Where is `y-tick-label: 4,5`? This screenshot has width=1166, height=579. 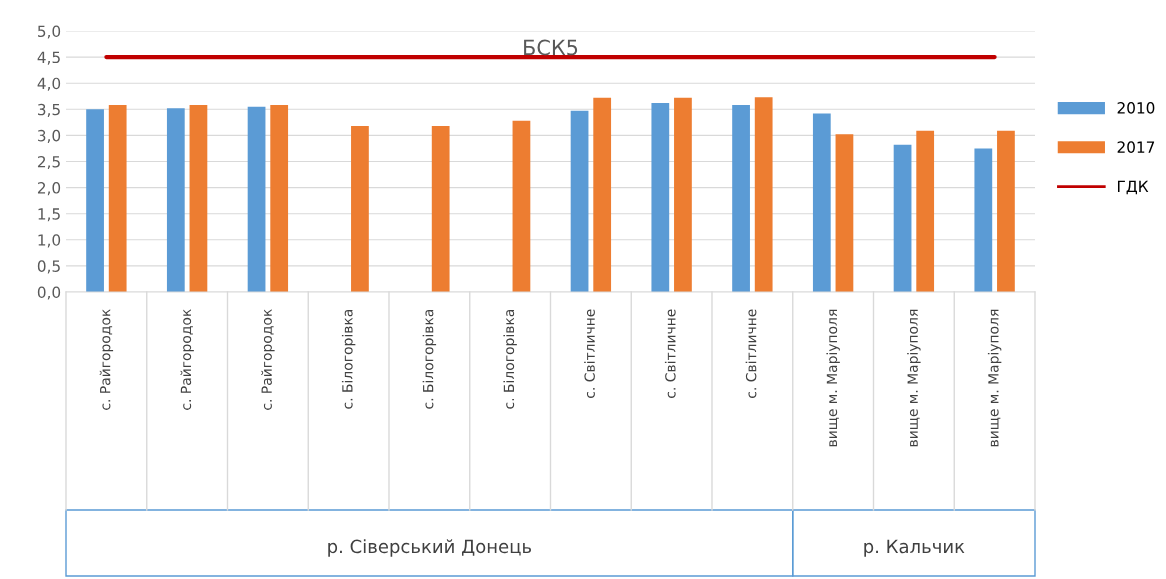
y-tick-label: 4,5 is located at coordinates (48, 58).